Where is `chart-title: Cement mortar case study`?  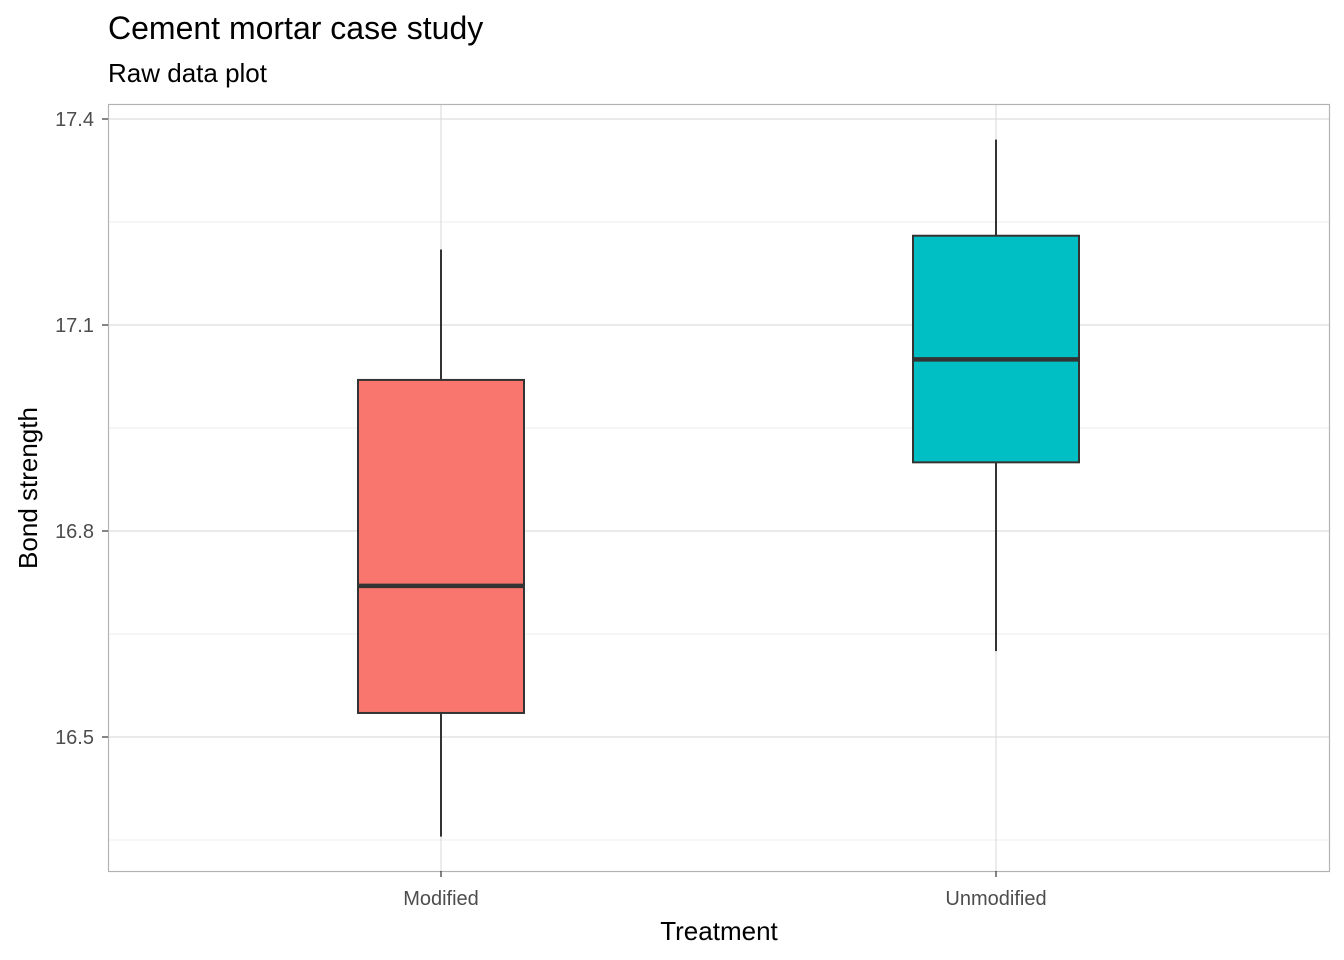 chart-title: Cement mortar case study is located at coordinates (296, 28).